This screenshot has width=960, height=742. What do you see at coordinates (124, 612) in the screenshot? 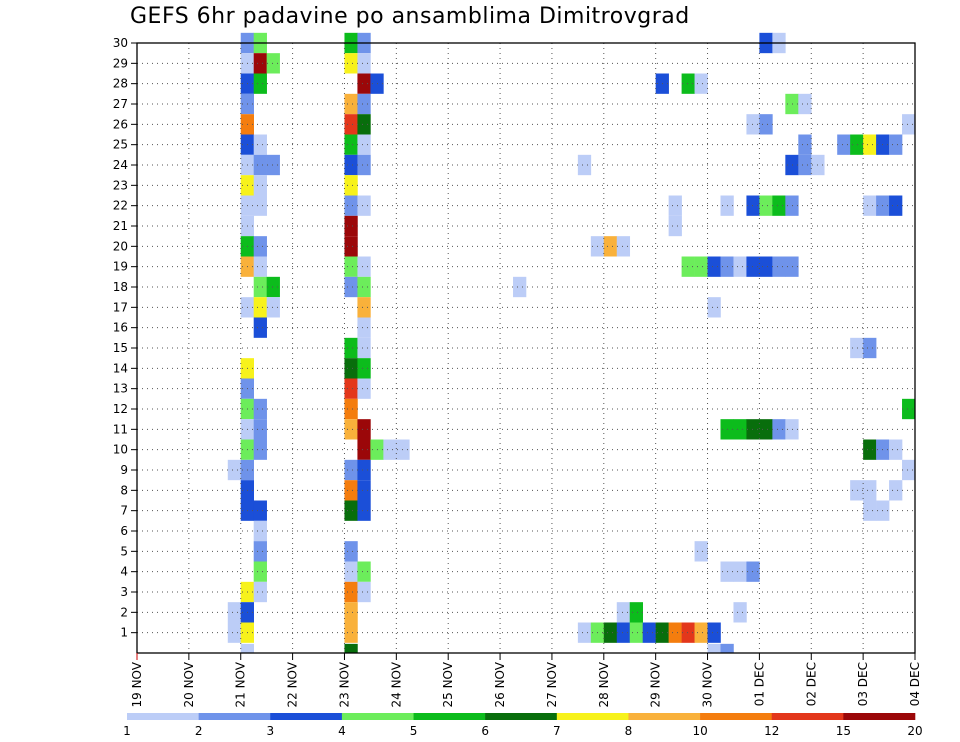
I see `y-tick-label: 2` at bounding box center [124, 612].